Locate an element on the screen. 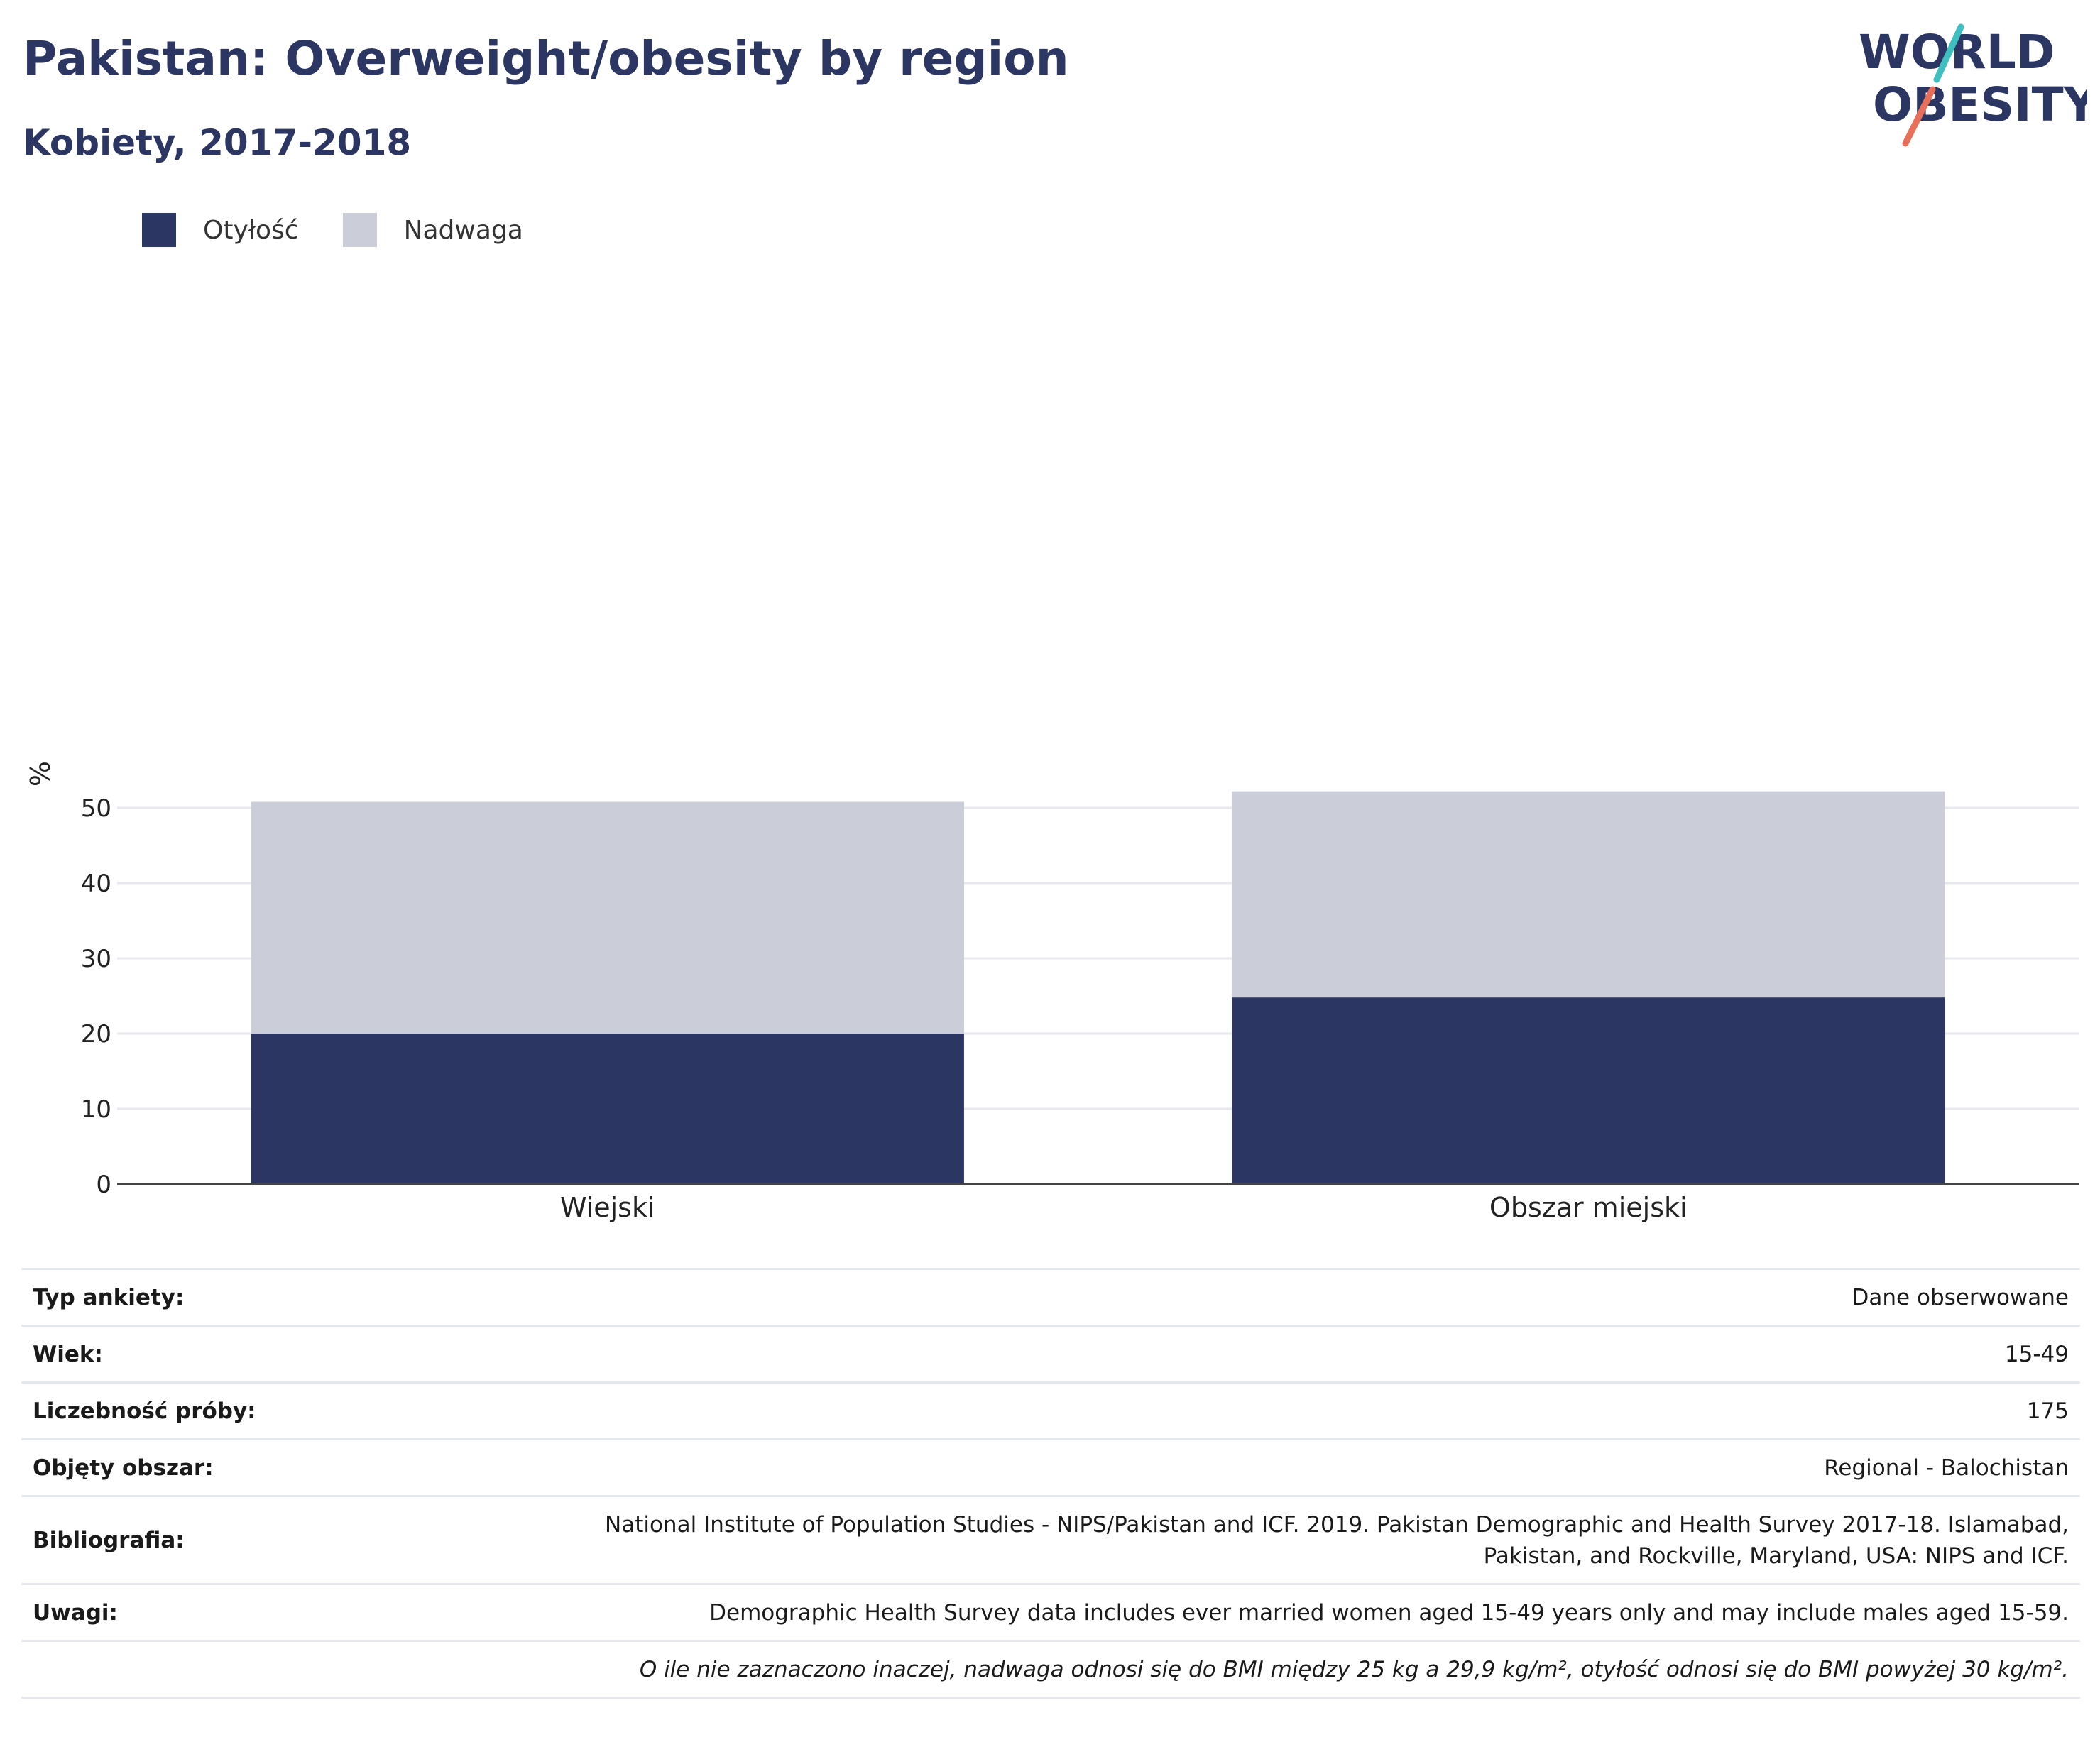 The image size is (2100, 1747). legend-label-obesity: Otyłość is located at coordinates (251, 230).